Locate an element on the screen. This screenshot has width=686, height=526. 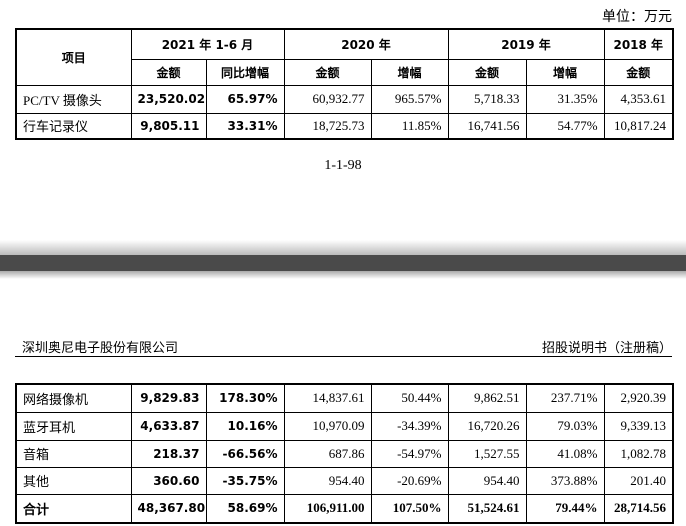
cell: 11.85% is located at coordinates (409, 126).